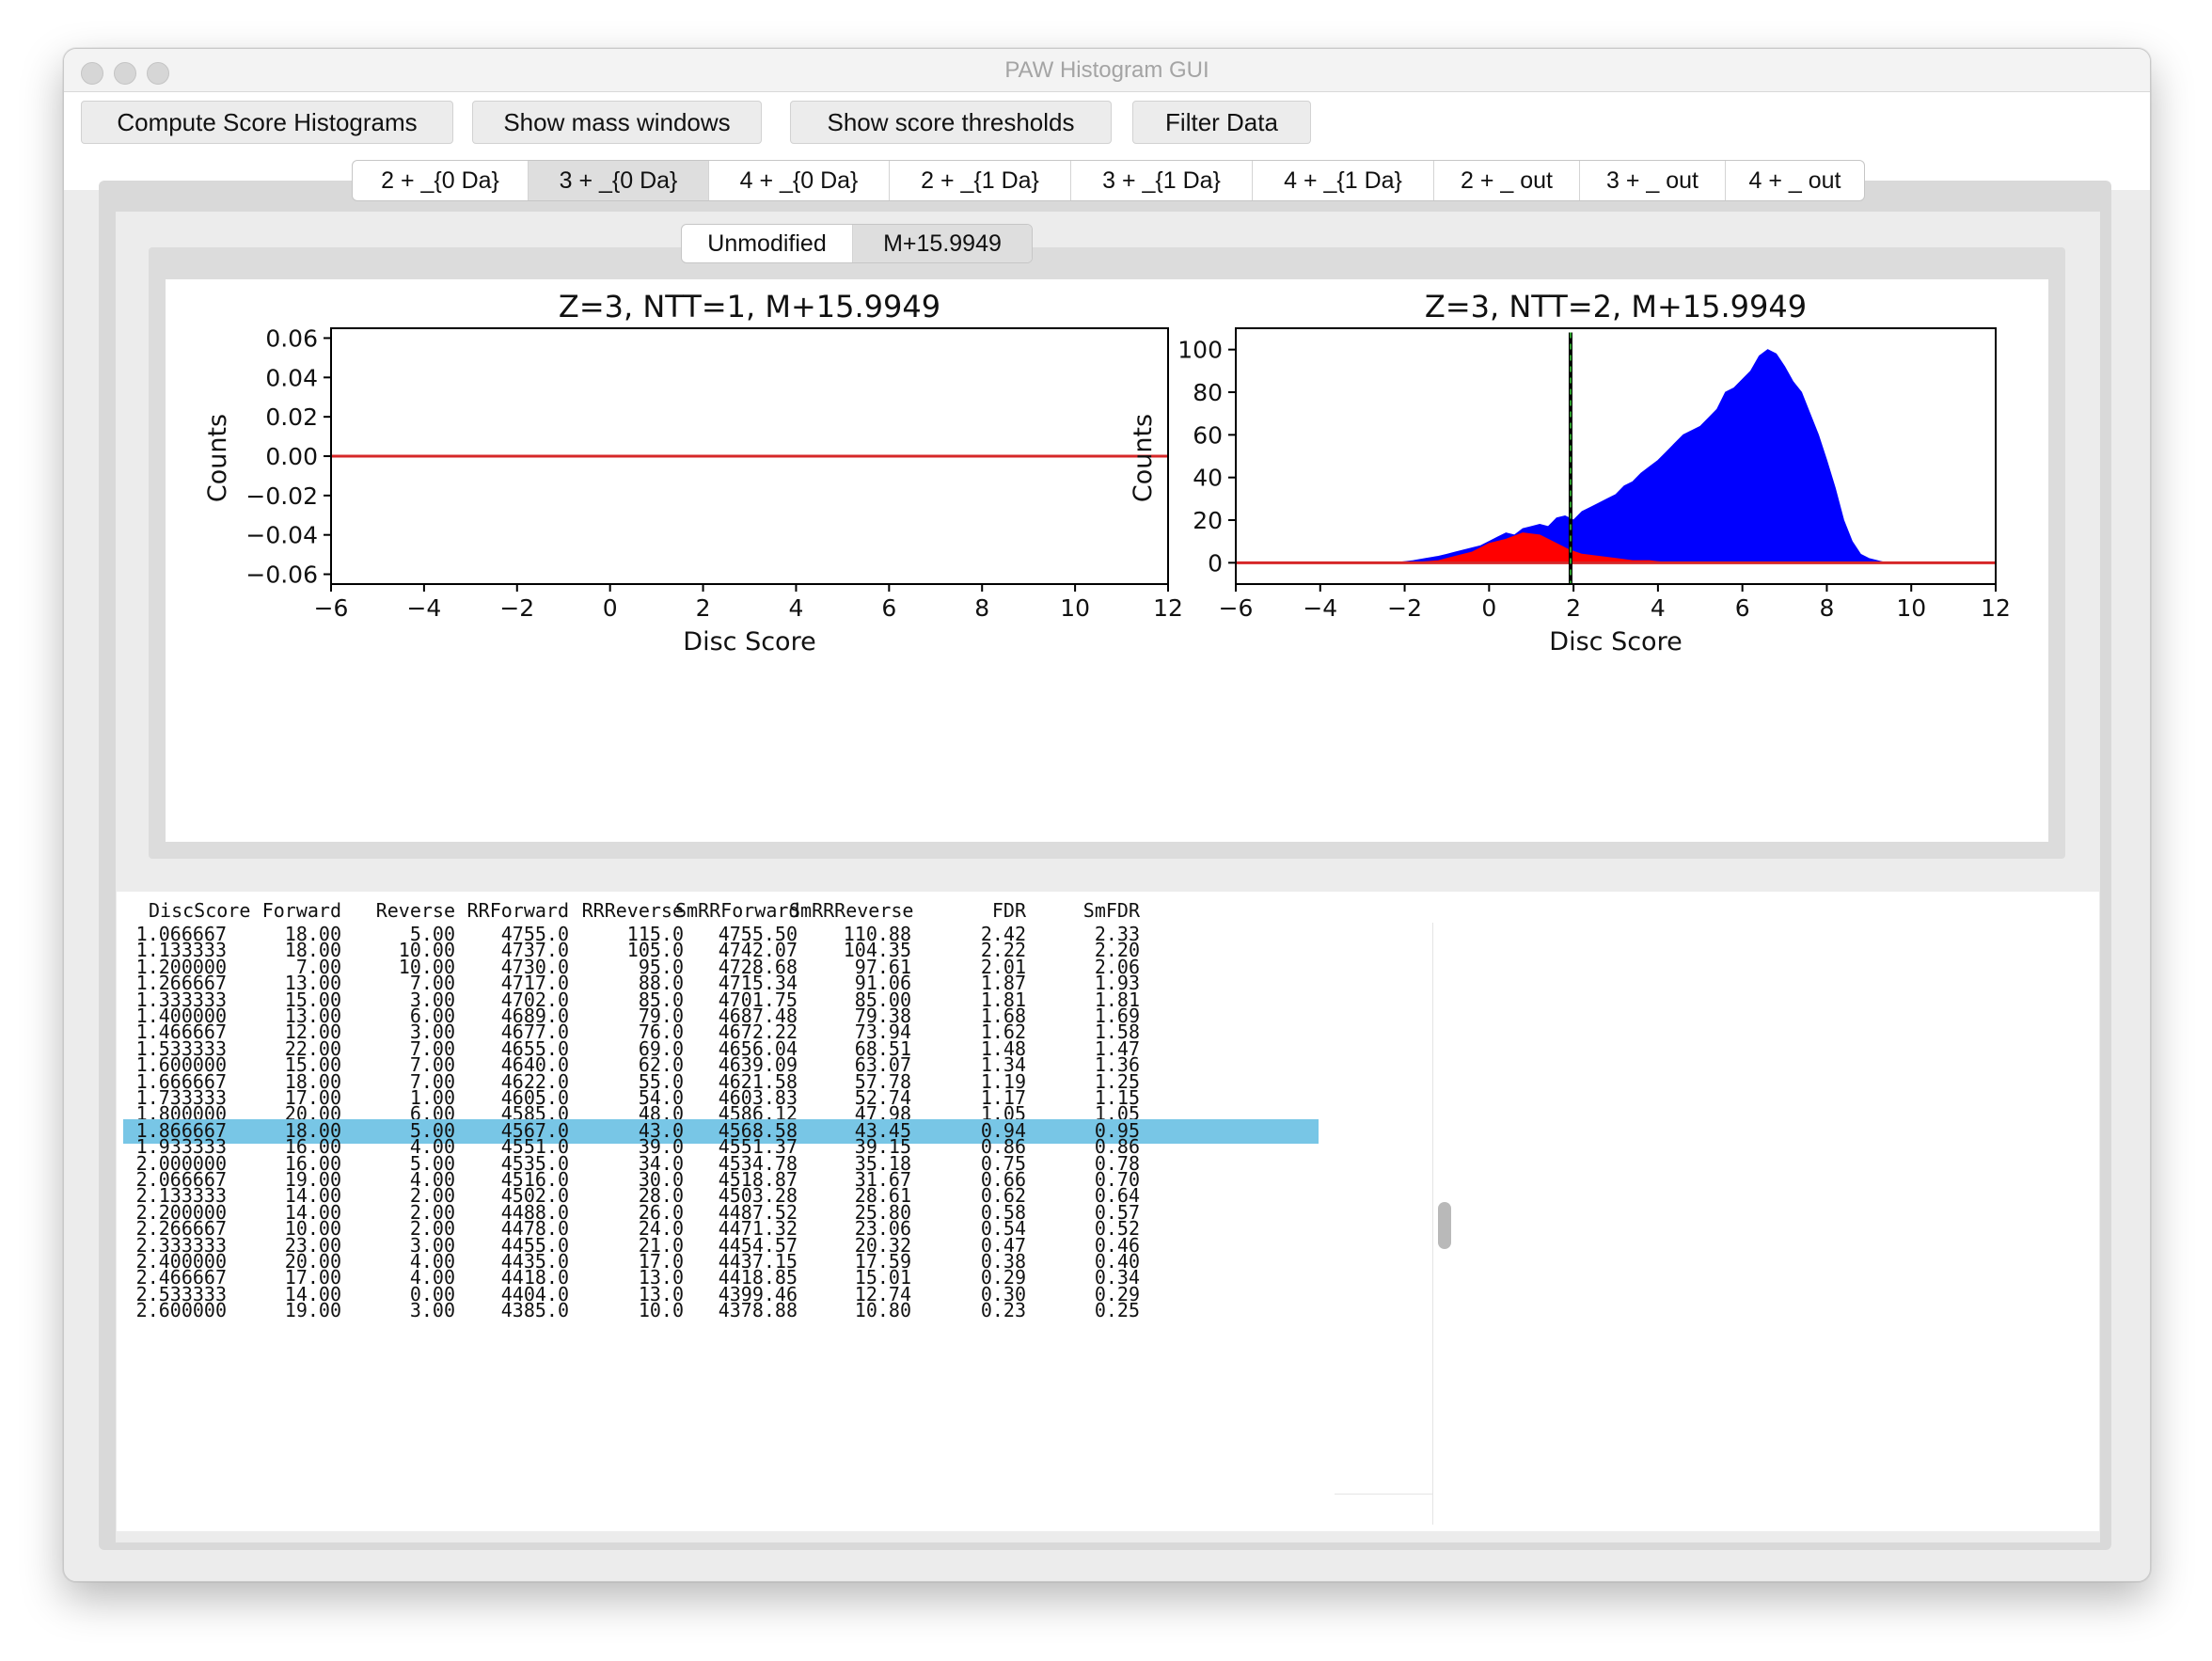  What do you see at coordinates (1008, 910) in the screenshot?
I see `column-header: FDR` at bounding box center [1008, 910].